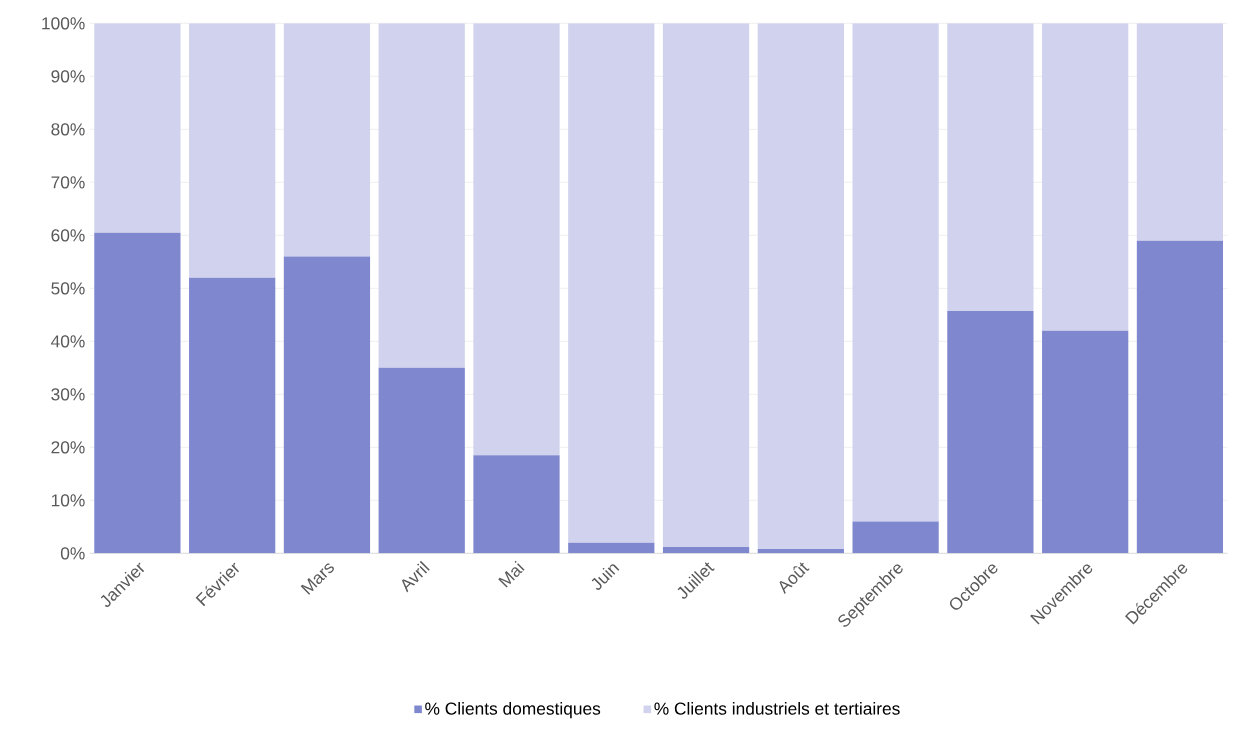 The image size is (1240, 740). What do you see at coordinates (605, 577) in the screenshot?
I see `x-tick-label: Juin` at bounding box center [605, 577].